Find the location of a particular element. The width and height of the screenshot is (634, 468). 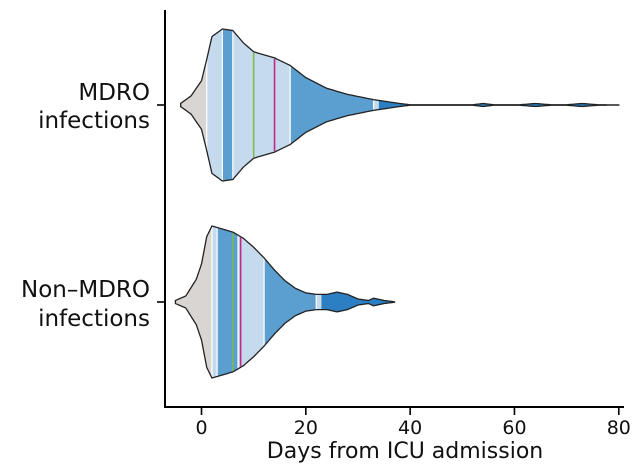

x-tick-label-80: 80 is located at coordinates (619, 428).